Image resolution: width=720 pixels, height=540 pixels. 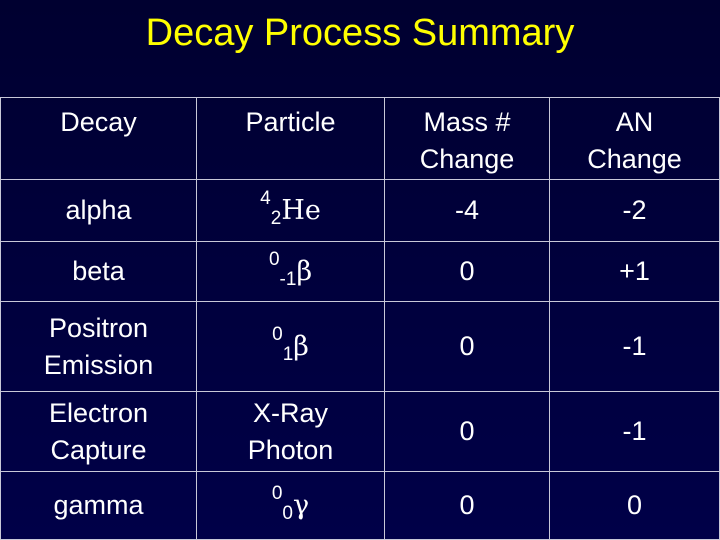 I want to click on subscript: 0, so click(x=287, y=513).